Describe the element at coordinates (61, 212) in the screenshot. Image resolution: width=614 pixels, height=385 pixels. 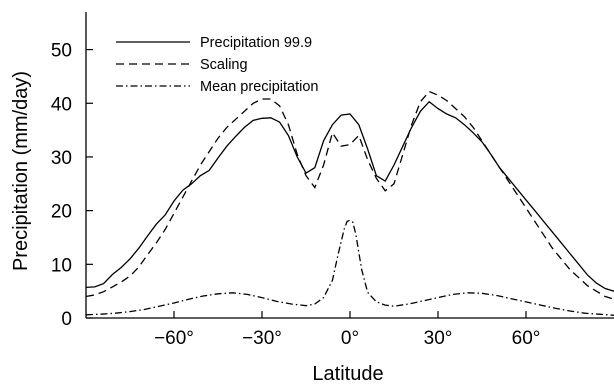
I see `y-tick-label: 20` at that location.